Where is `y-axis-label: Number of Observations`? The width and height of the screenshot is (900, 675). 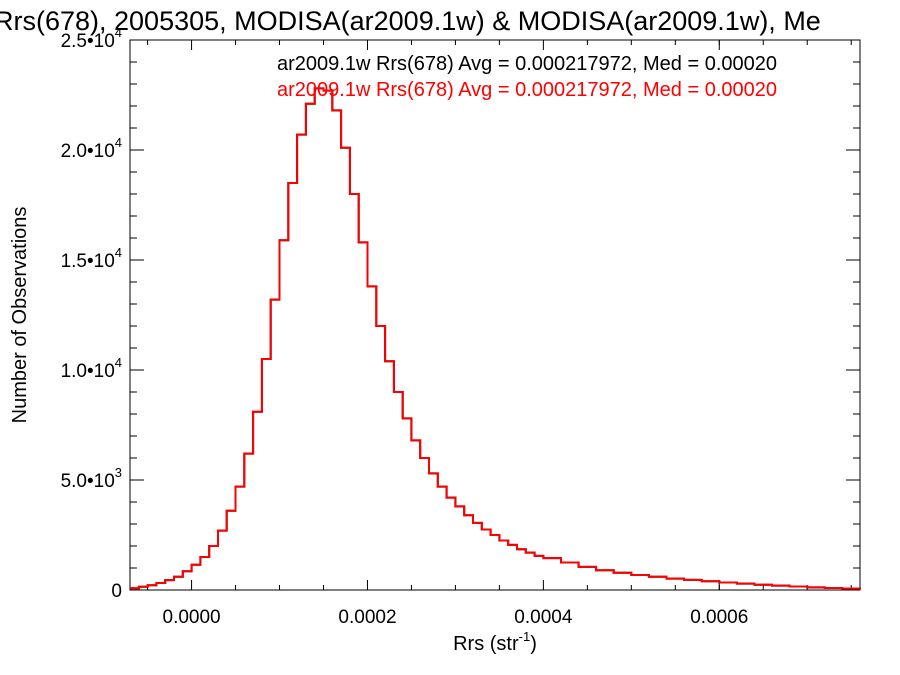
y-axis-label: Number of Observations is located at coordinates (20, 315).